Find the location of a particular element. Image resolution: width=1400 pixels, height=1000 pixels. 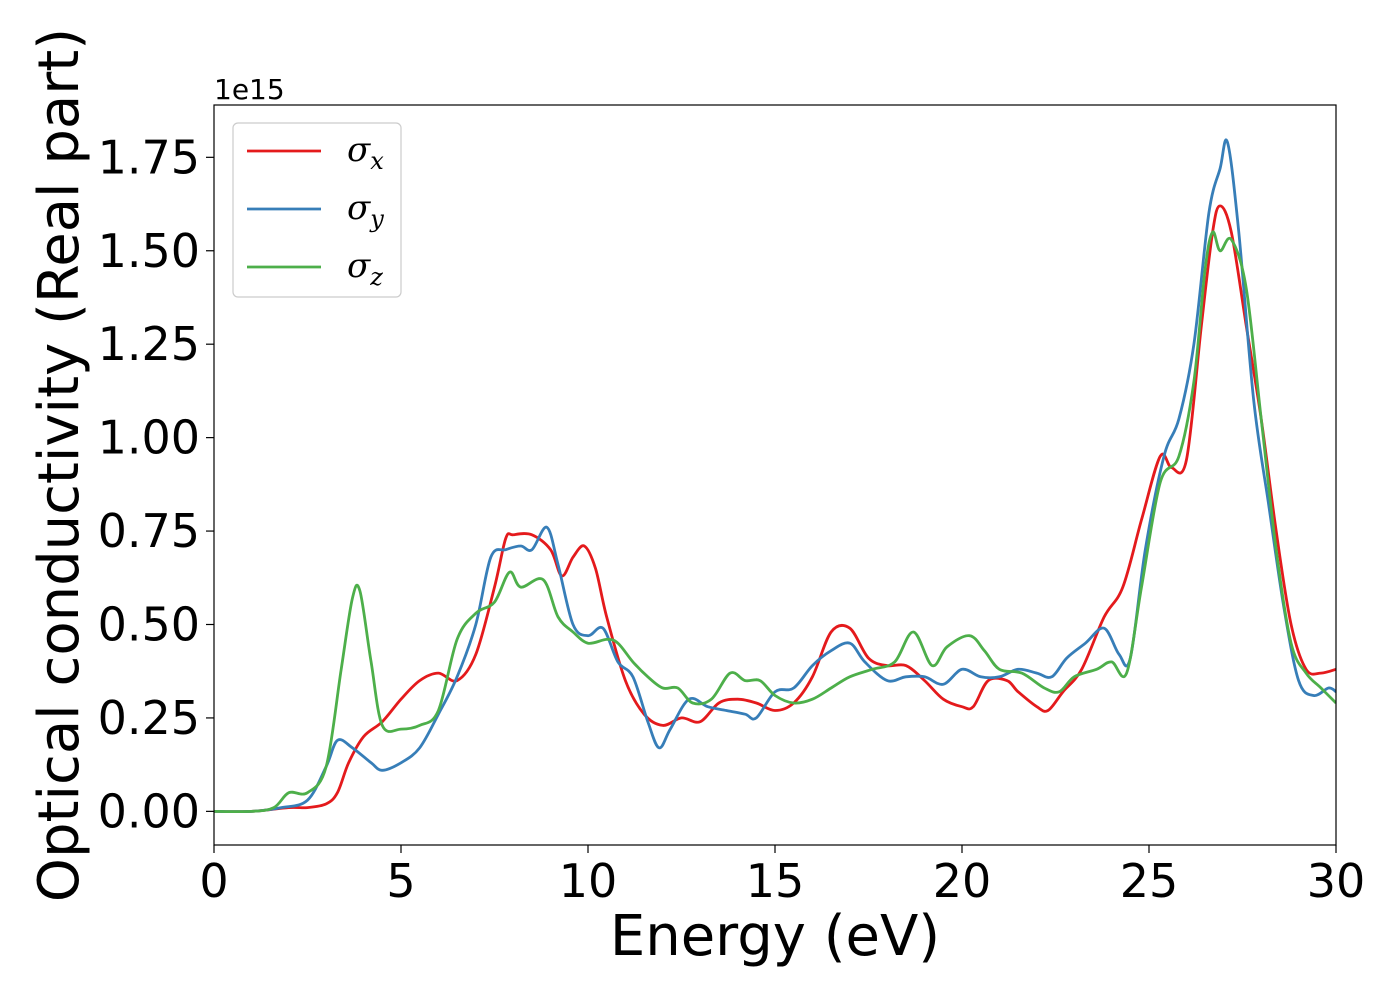

x-tick-label: 20 is located at coordinates (962, 881).